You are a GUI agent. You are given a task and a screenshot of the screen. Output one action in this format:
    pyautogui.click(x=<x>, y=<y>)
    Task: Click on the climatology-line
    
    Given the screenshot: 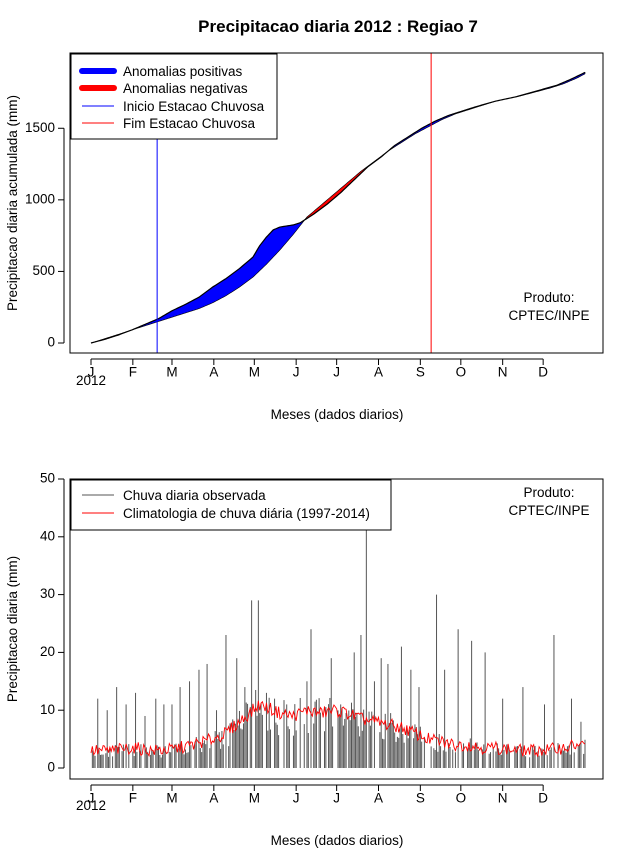 What is the action you would take?
    pyautogui.click(x=338, y=729)
    